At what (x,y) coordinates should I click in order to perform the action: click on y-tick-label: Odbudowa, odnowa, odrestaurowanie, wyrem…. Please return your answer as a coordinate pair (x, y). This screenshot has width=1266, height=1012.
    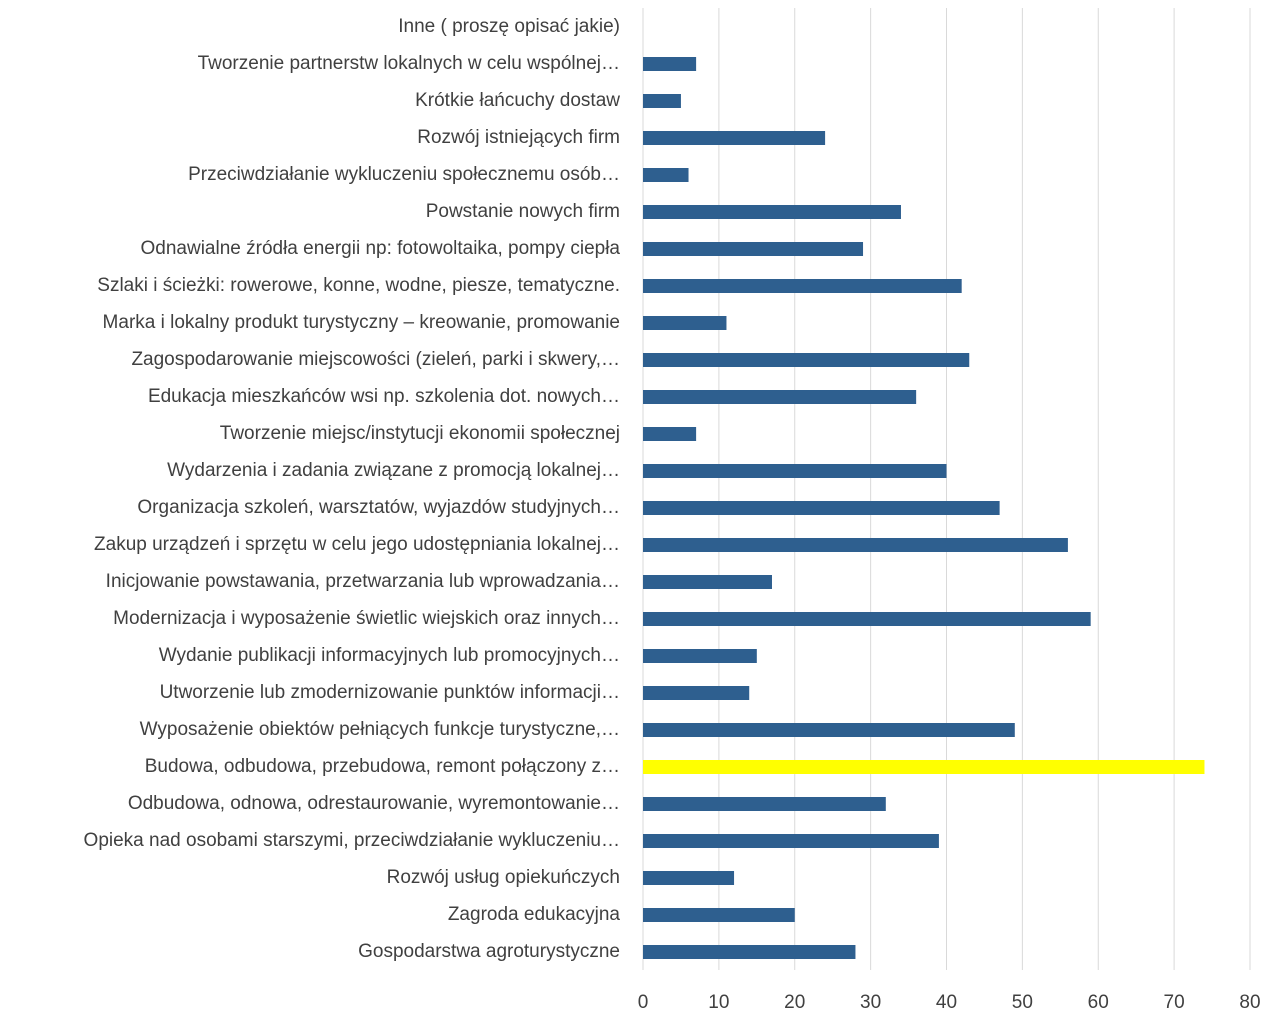
    Looking at the image, I should click on (374, 803).